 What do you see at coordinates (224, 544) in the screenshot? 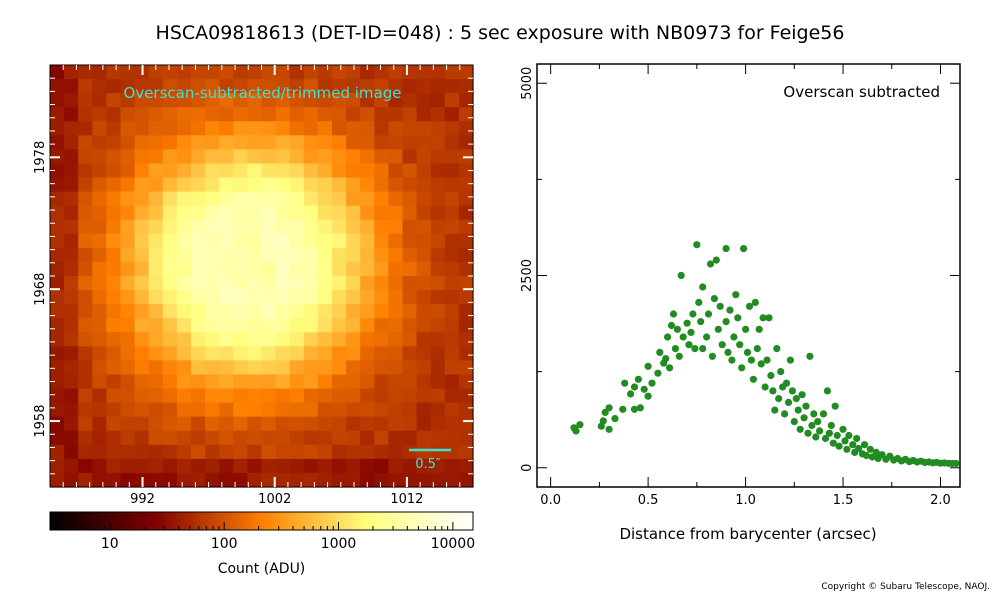
I see `colorbar-tick-label: 100` at bounding box center [224, 544].